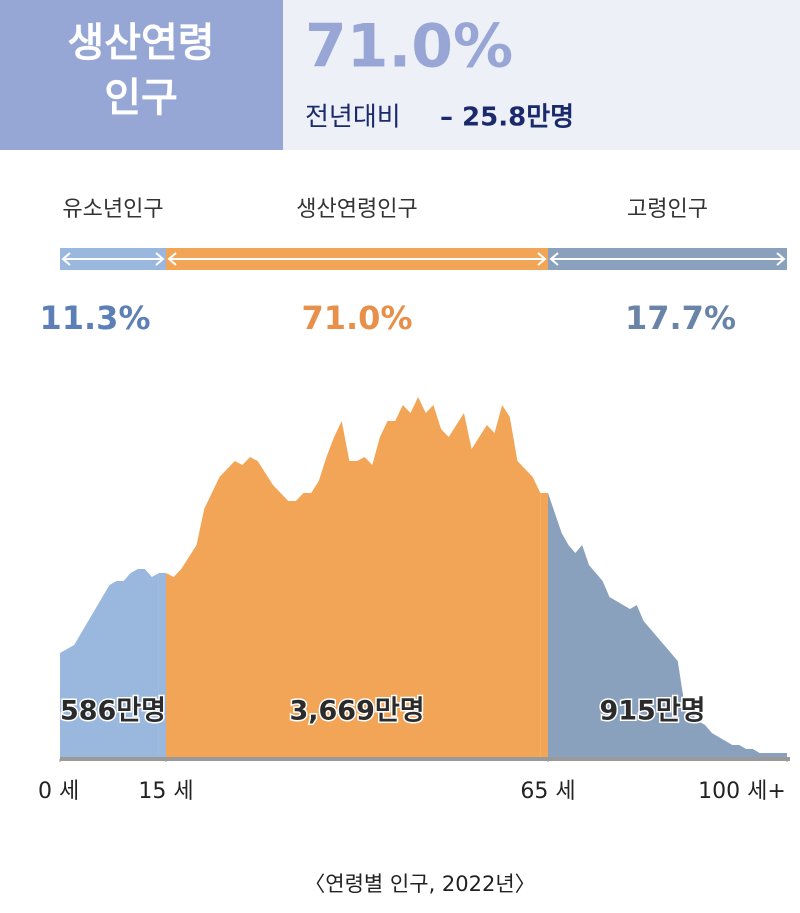  Describe the element at coordinates (356, 711) in the screenshot. I see `group-total: 3,669만명` at that location.